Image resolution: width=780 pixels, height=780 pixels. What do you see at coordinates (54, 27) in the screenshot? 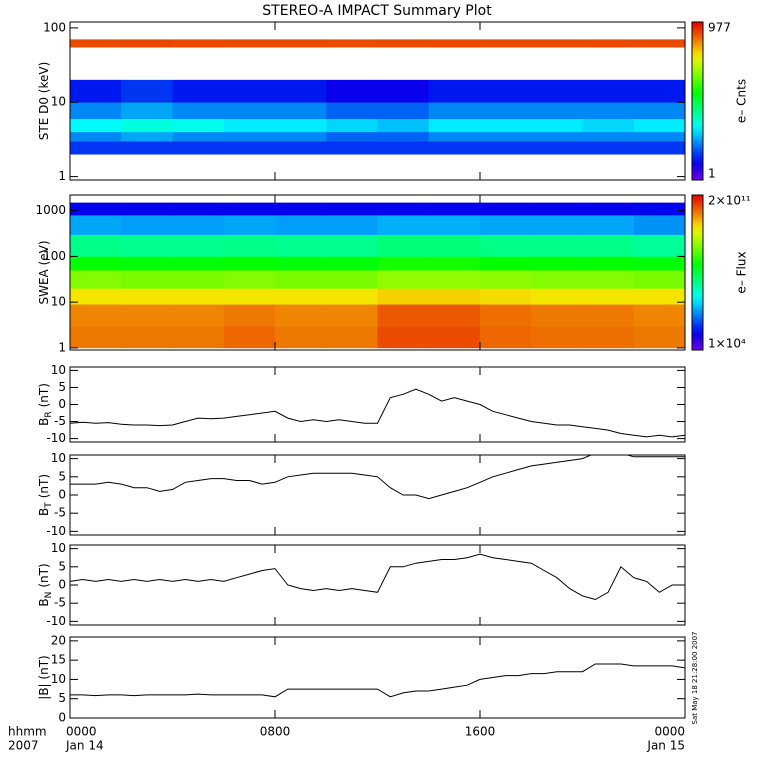
I see `y-tick-label: 100` at bounding box center [54, 27].